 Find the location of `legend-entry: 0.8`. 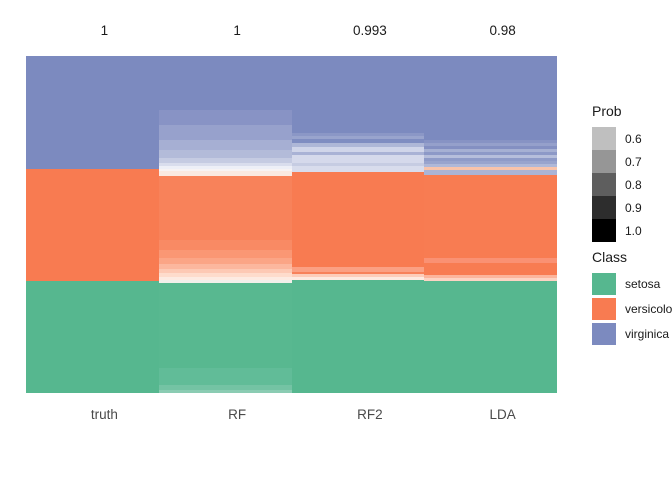

legend-entry: 0.8 is located at coordinates (617, 184).